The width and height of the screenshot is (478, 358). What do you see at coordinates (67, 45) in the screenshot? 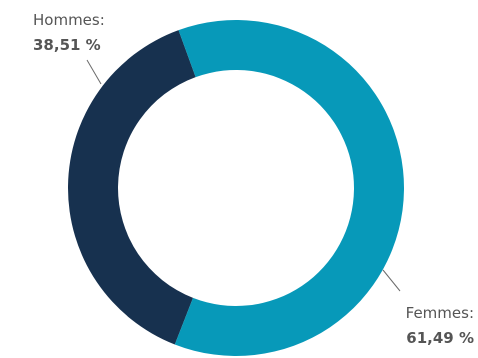
I see `label-hommes-value: 38,51 %` at bounding box center [67, 45].